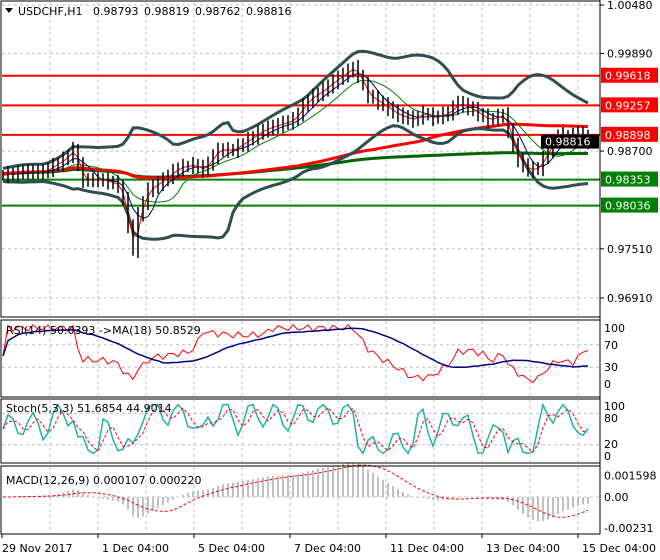 The image size is (660, 560). What do you see at coordinates (269, 11) in the screenshot?
I see `close-value: 0.98816` at bounding box center [269, 11].